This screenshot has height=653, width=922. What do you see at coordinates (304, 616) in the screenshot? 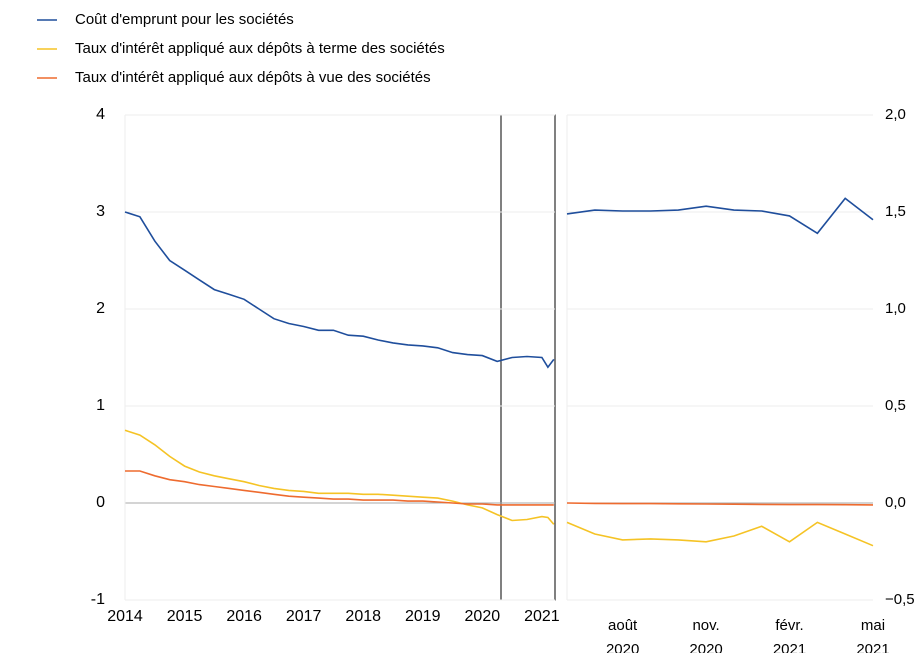
I see `x-tick-label: 2017` at bounding box center [304, 616].